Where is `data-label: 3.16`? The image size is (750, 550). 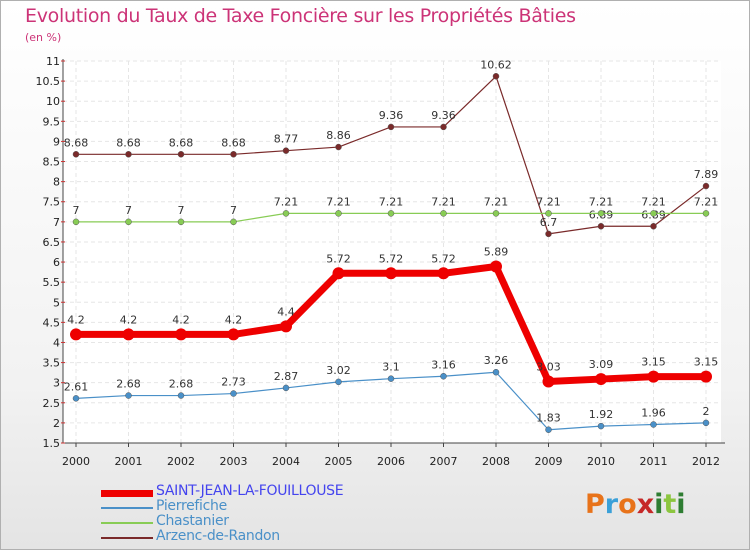
data-label: 3.16 is located at coordinates (443, 364).